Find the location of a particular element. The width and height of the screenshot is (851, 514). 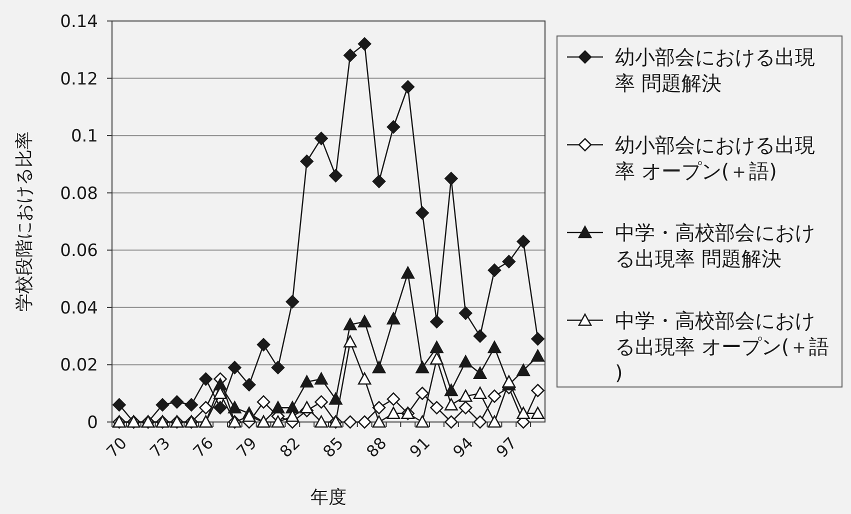

x-tick-label: 76 is located at coordinates (203, 447).